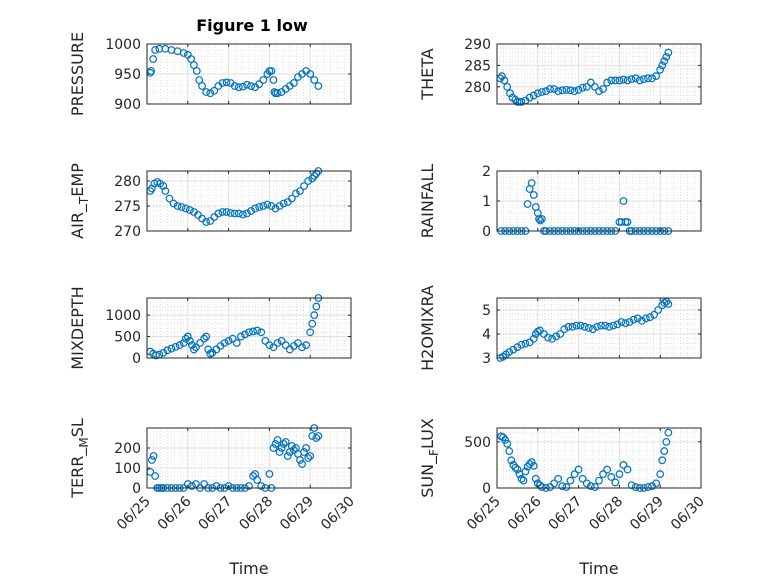  Describe the element at coordinates (486, 311) in the screenshot. I see `y-tick-label: 5` at that location.